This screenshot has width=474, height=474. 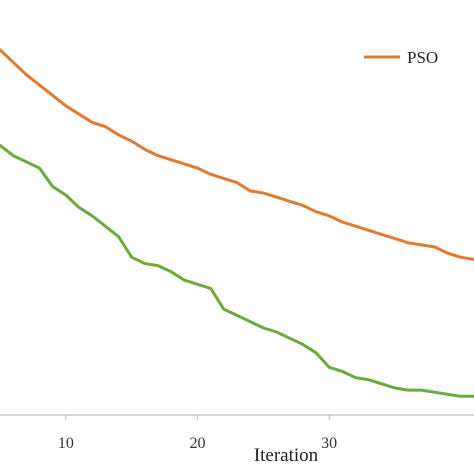 What do you see at coordinates (198, 443) in the screenshot?
I see `x-tick-label: 20` at bounding box center [198, 443].